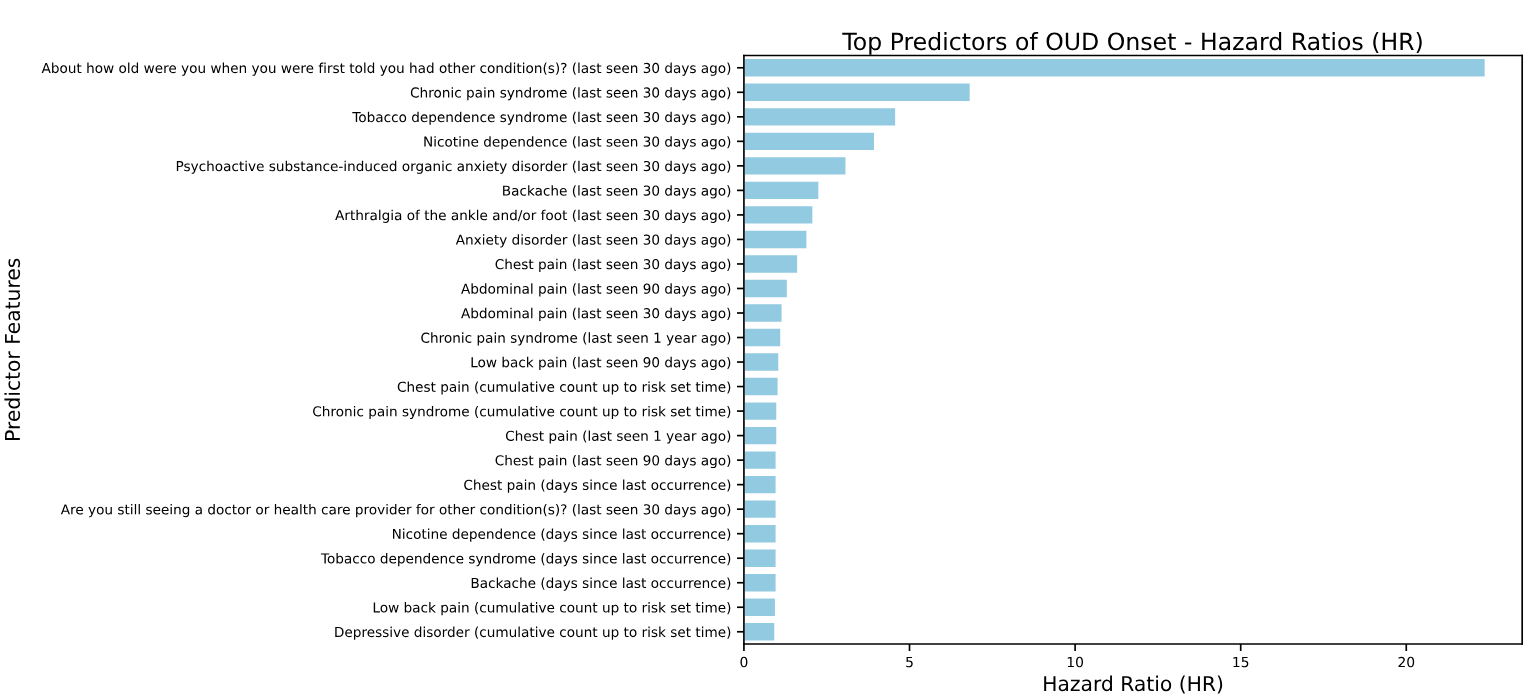 The width and height of the screenshot is (1526, 694). I want to click on chart-title: Top Predictors of OUD Onset - Hazard Ratios (HR), so click(1132, 43).